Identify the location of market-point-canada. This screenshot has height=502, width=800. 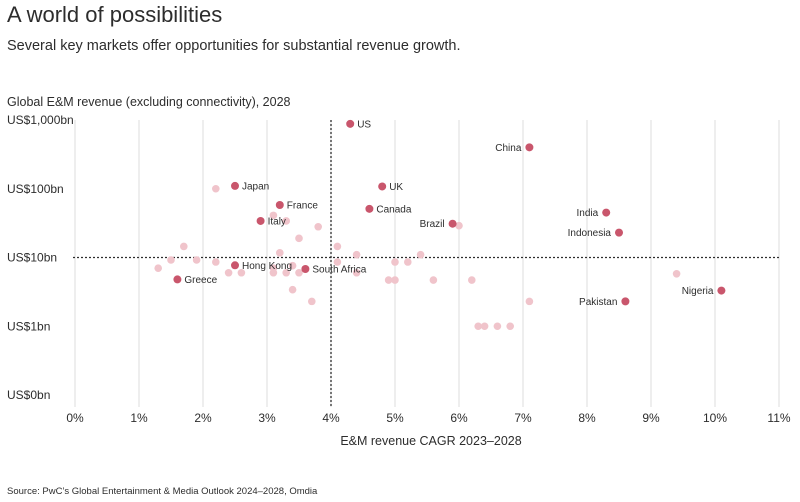
(369, 208).